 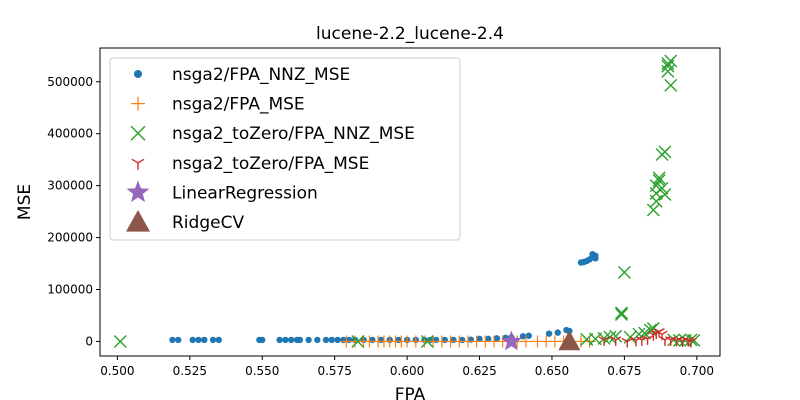 What do you see at coordinates (407, 371) in the screenshot?
I see `x-tick-label: 0.600` at bounding box center [407, 371].